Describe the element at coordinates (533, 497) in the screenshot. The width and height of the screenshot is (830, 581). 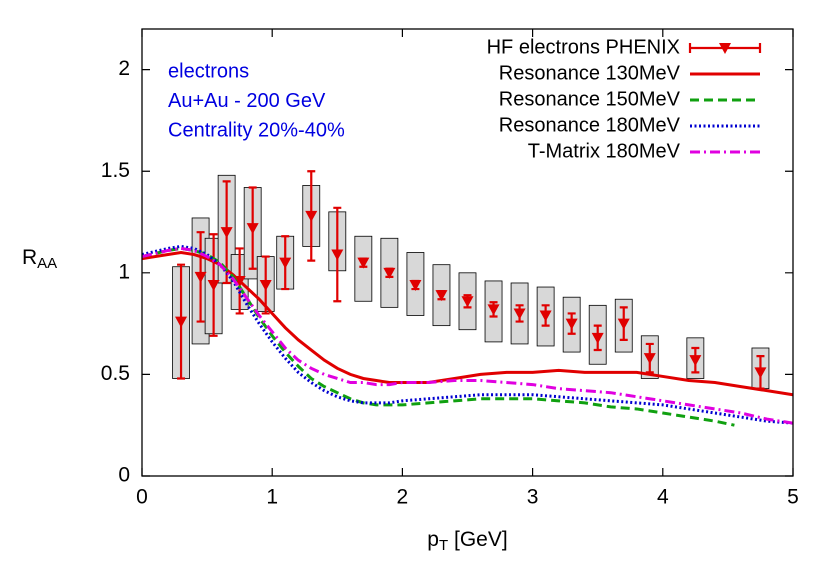
I see `x-tick-label: 3` at that location.